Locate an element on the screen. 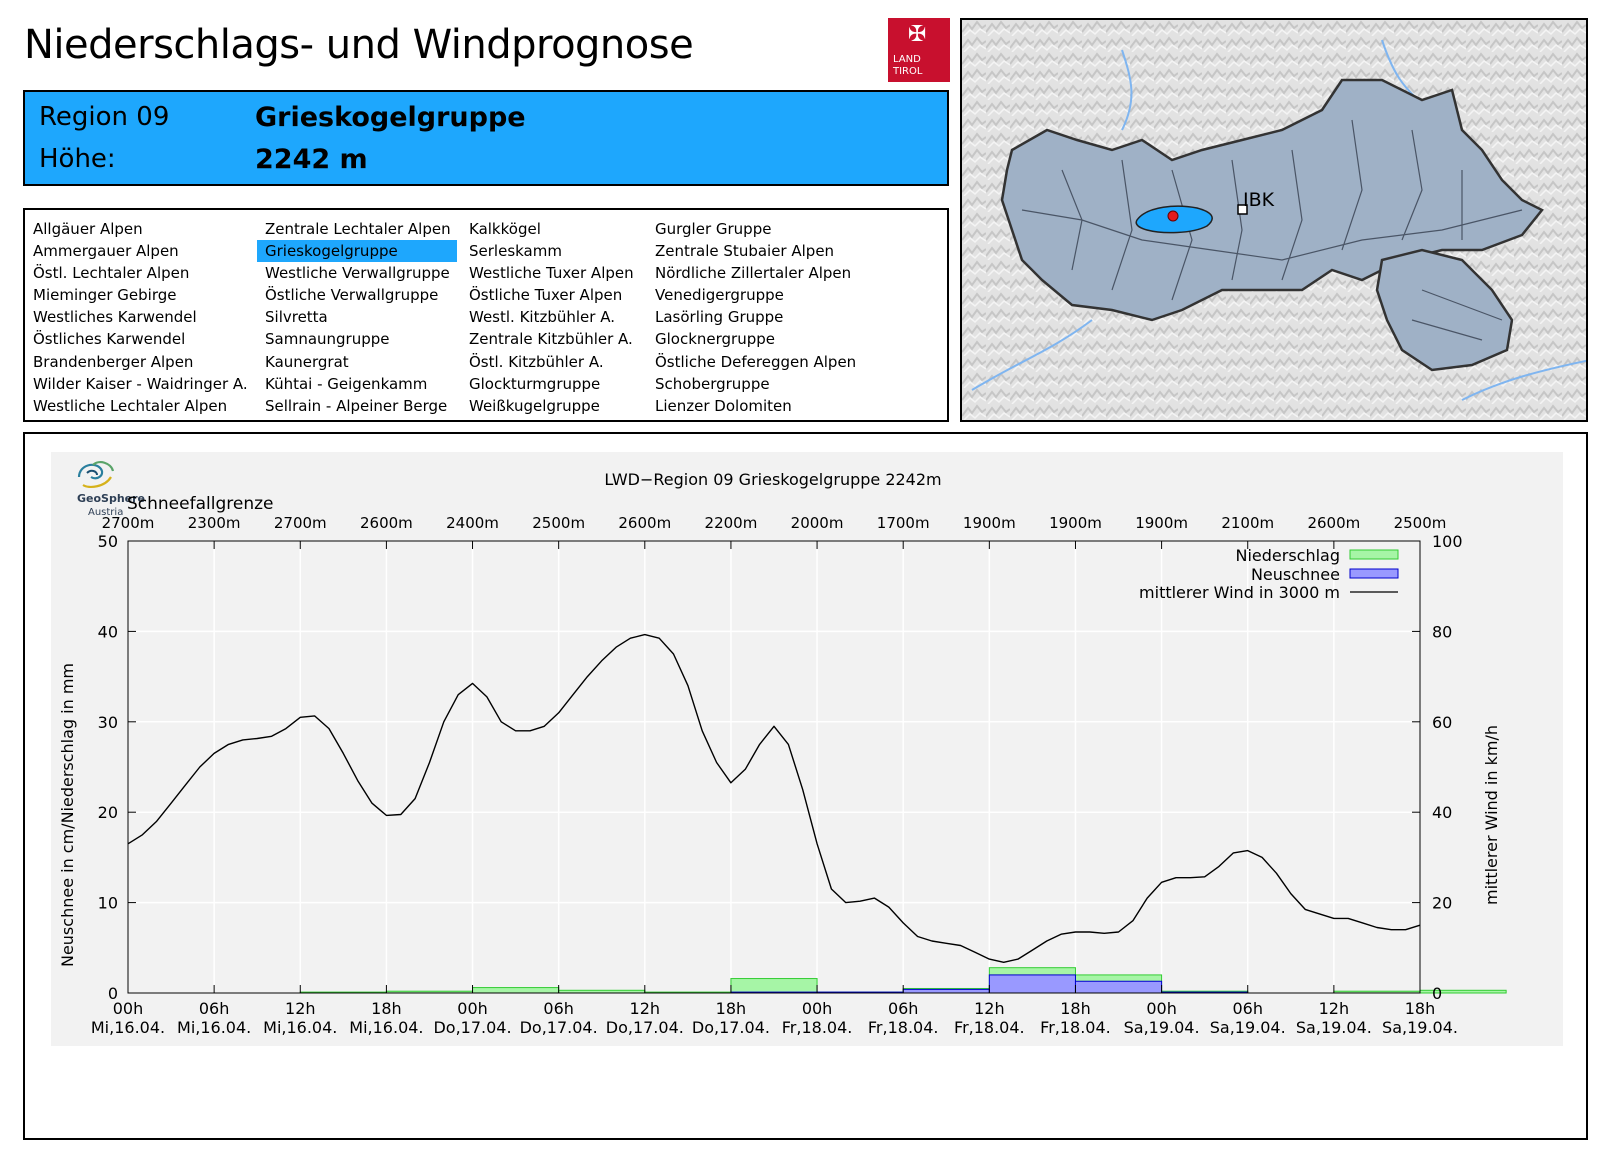  legend-swatch-precip is located at coordinates (1374, 554).